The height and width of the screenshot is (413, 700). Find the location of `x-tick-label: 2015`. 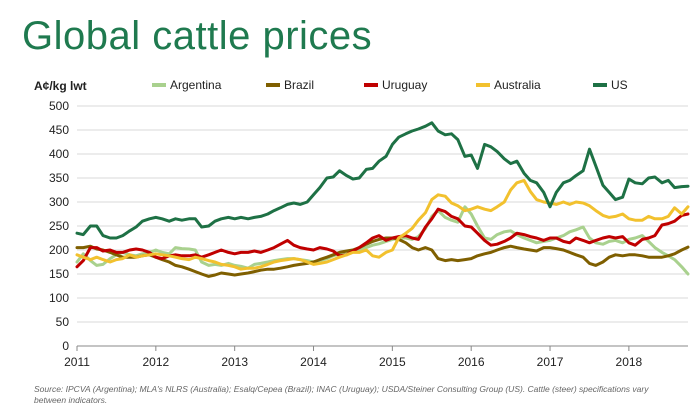

x-tick-label: 2015 is located at coordinates (392, 362).